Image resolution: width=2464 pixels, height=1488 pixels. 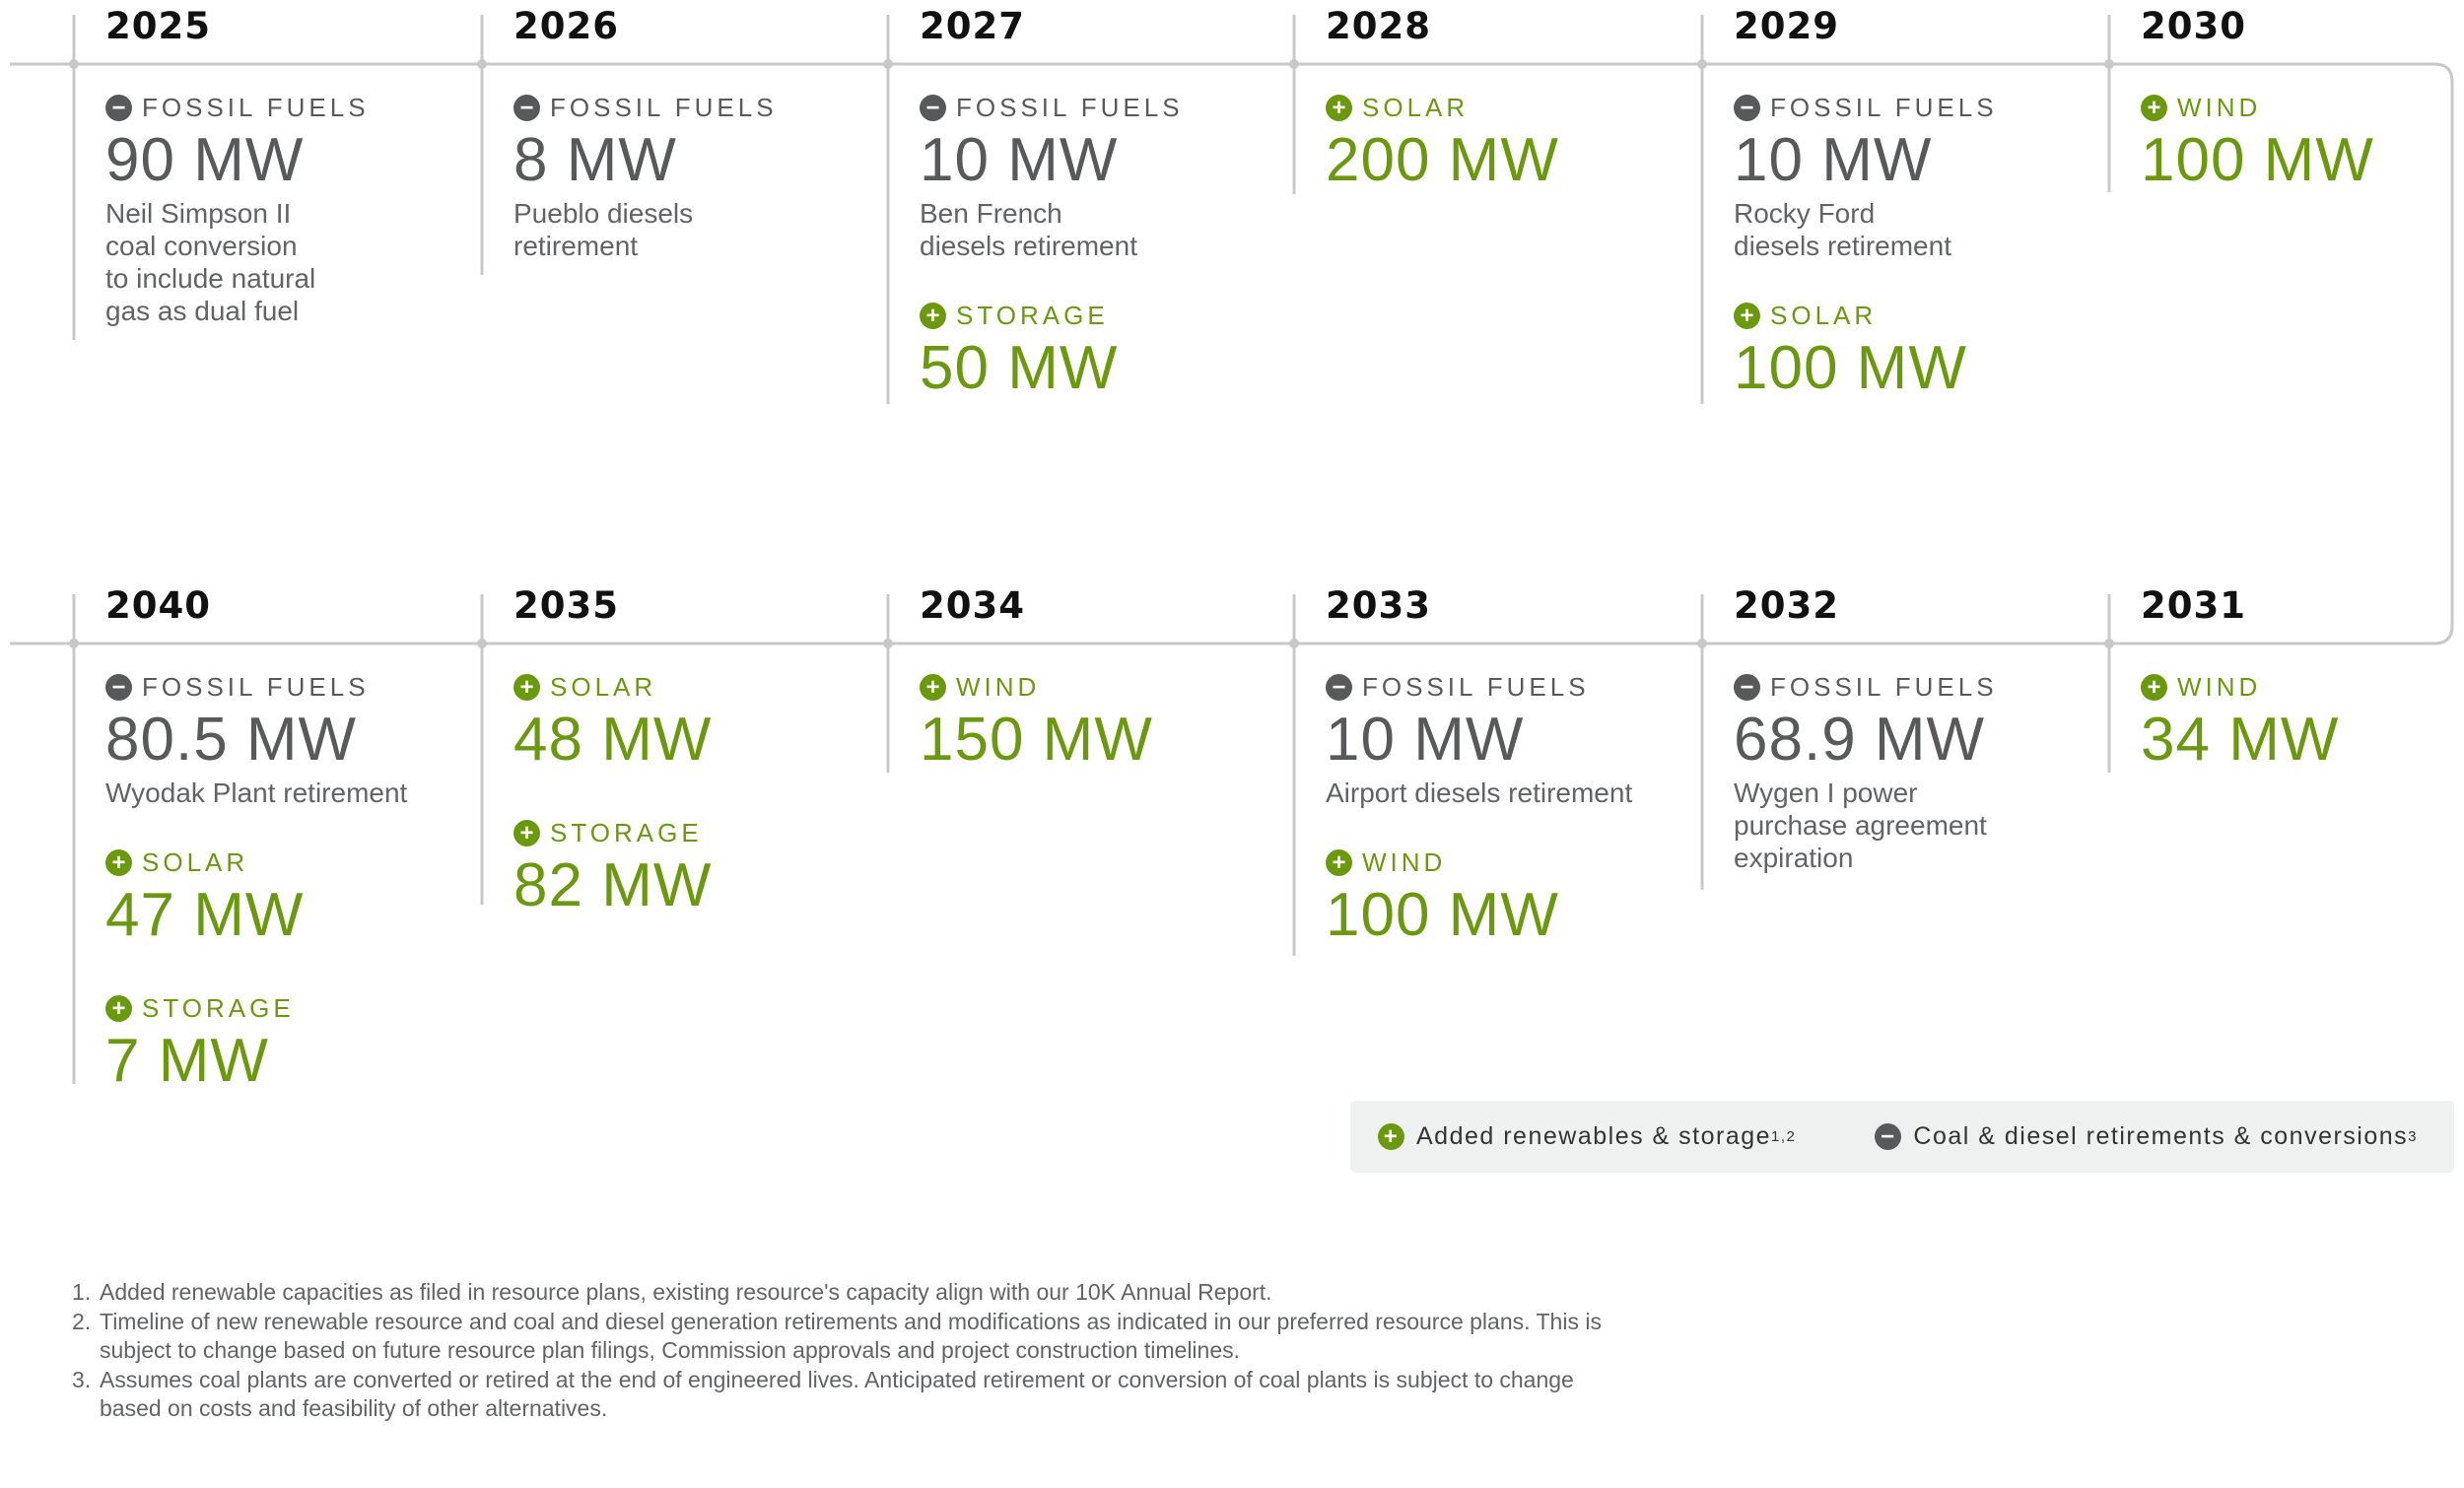 I want to click on year-label: 2027, so click(x=972, y=26).